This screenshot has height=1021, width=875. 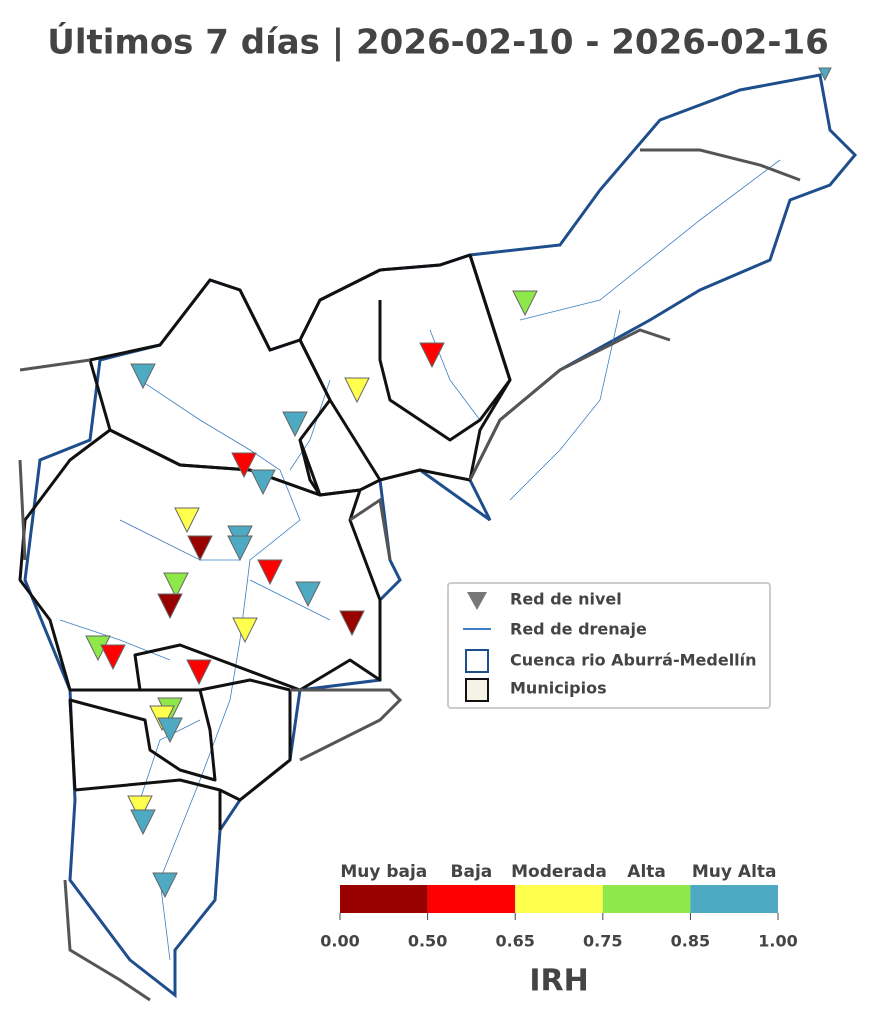 What do you see at coordinates (578, 629) in the screenshot?
I see `legend-label: Red de drenaje` at bounding box center [578, 629].